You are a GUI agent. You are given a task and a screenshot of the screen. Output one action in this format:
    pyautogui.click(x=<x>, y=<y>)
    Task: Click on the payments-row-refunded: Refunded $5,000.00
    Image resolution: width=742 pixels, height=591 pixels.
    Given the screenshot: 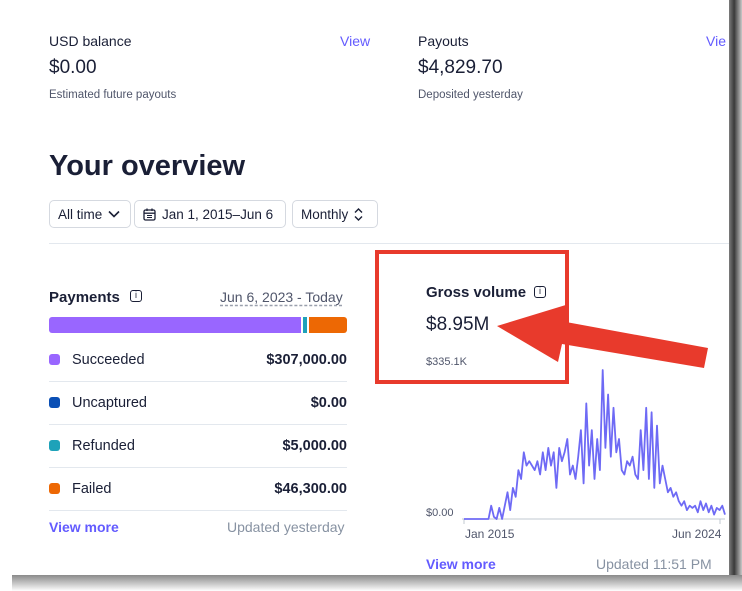 What is the action you would take?
    pyautogui.click(x=198, y=446)
    